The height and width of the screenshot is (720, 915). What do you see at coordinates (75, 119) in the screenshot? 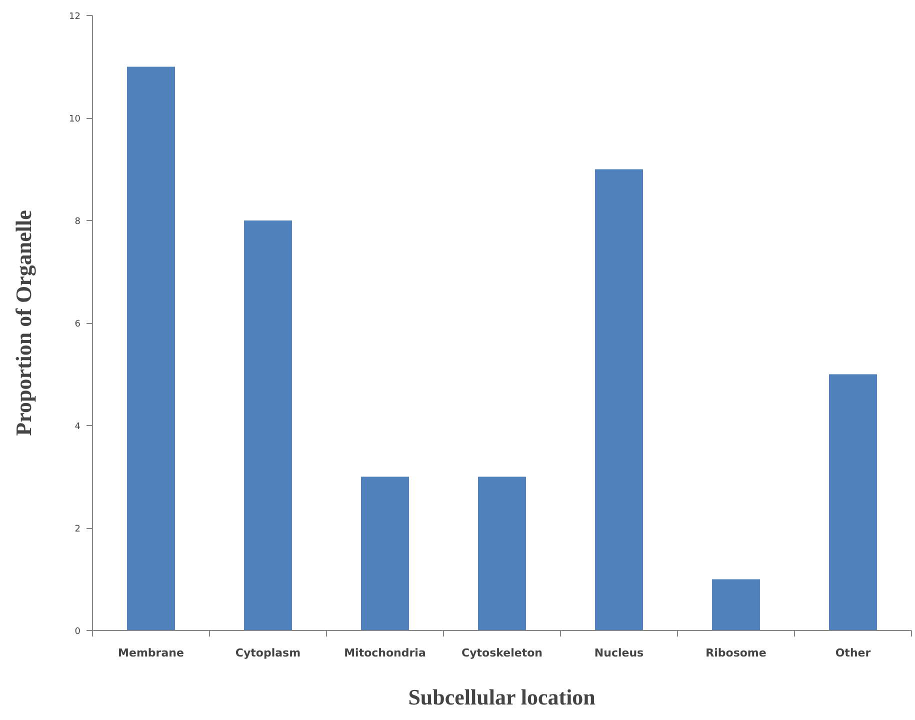
I see `y-tick-label: 10` at bounding box center [75, 119].